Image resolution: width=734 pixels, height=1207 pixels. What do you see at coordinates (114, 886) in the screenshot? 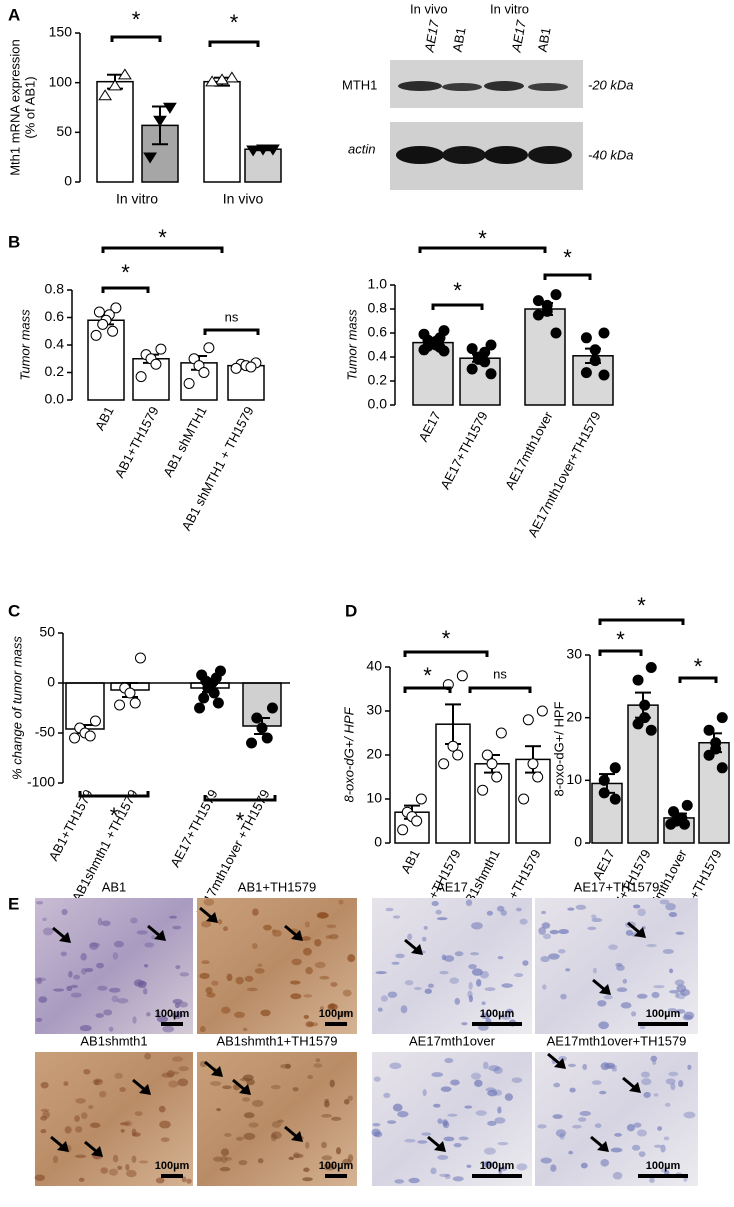
I see `micrograph-label: AB1` at bounding box center [114, 886].